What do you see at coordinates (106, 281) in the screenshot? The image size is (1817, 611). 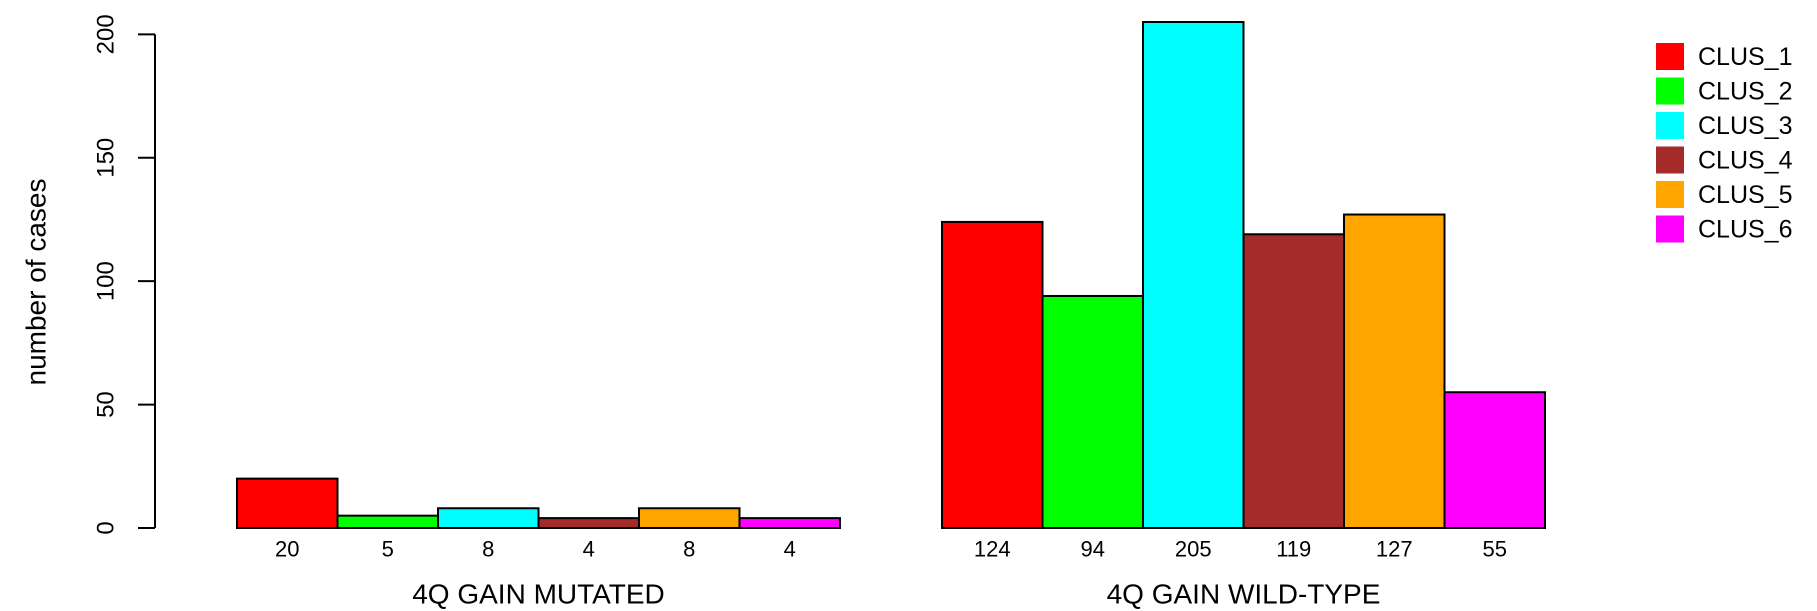 I see `y-tick-label: 100` at bounding box center [106, 281].